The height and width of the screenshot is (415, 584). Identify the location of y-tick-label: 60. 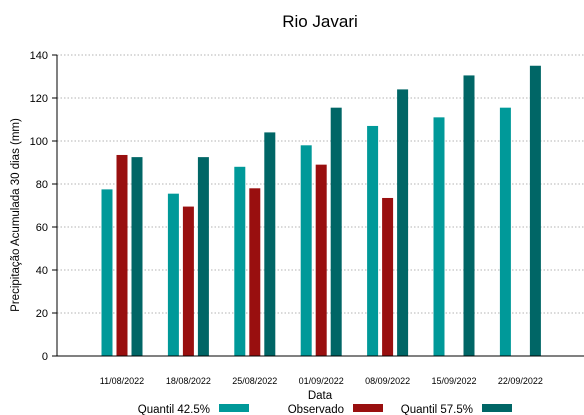
(42, 228).